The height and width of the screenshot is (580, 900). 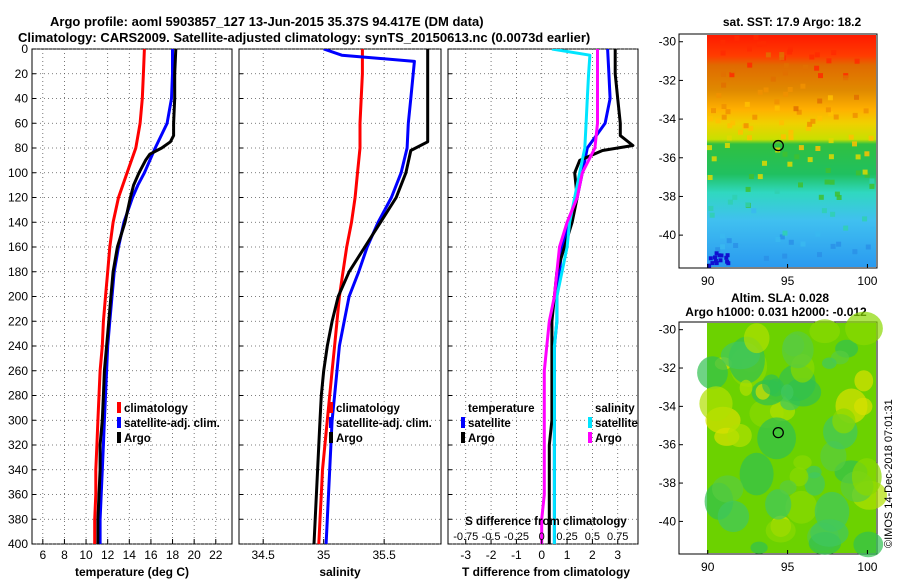 I want to click on difference-legend-salinity: salinity satellite Argo, so click(x=613, y=424).